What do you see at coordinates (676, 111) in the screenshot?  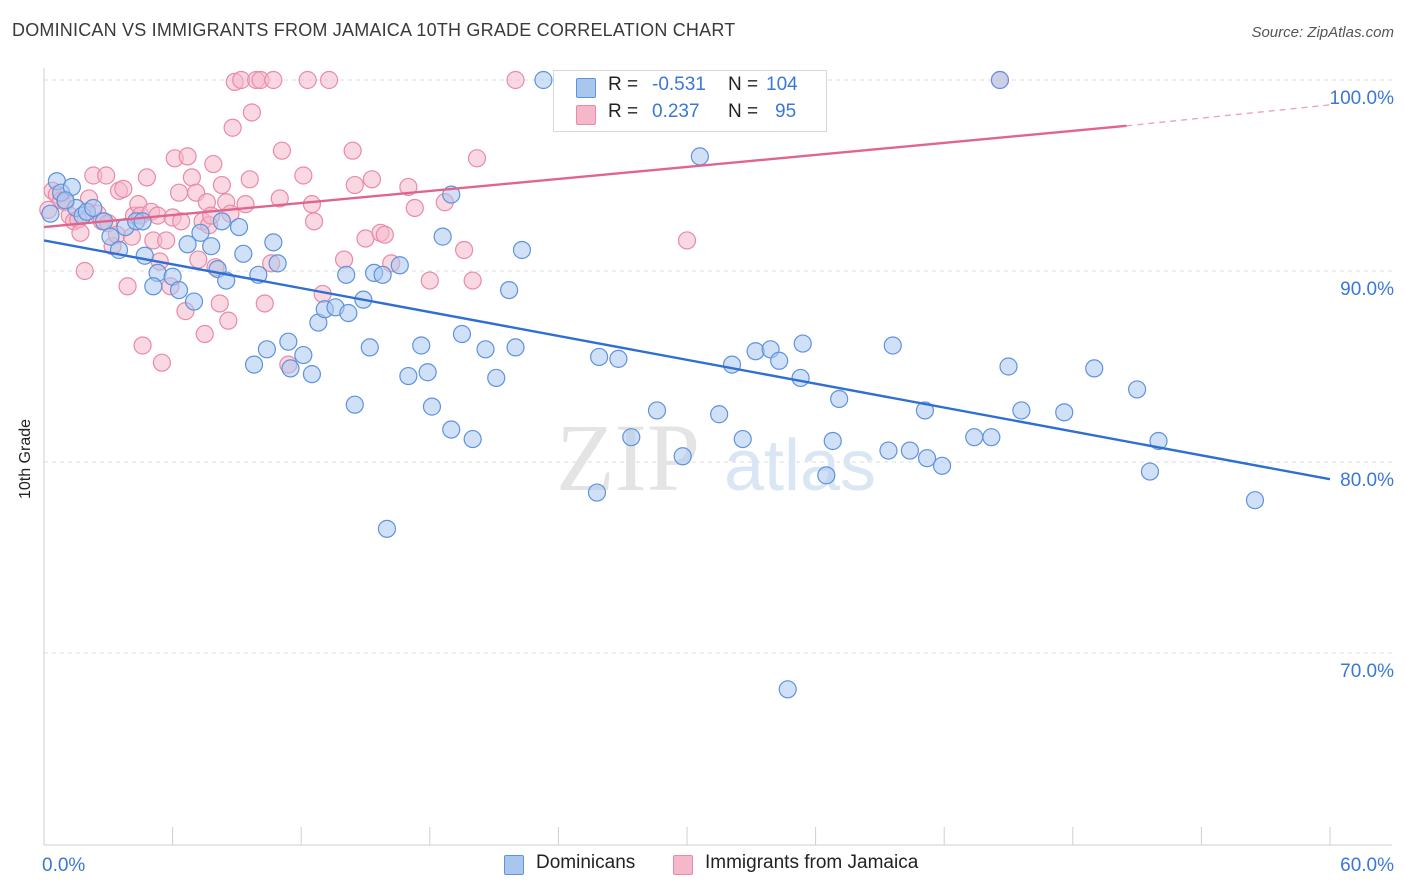 I see `legend-r-value: 0.237` at bounding box center [676, 111].